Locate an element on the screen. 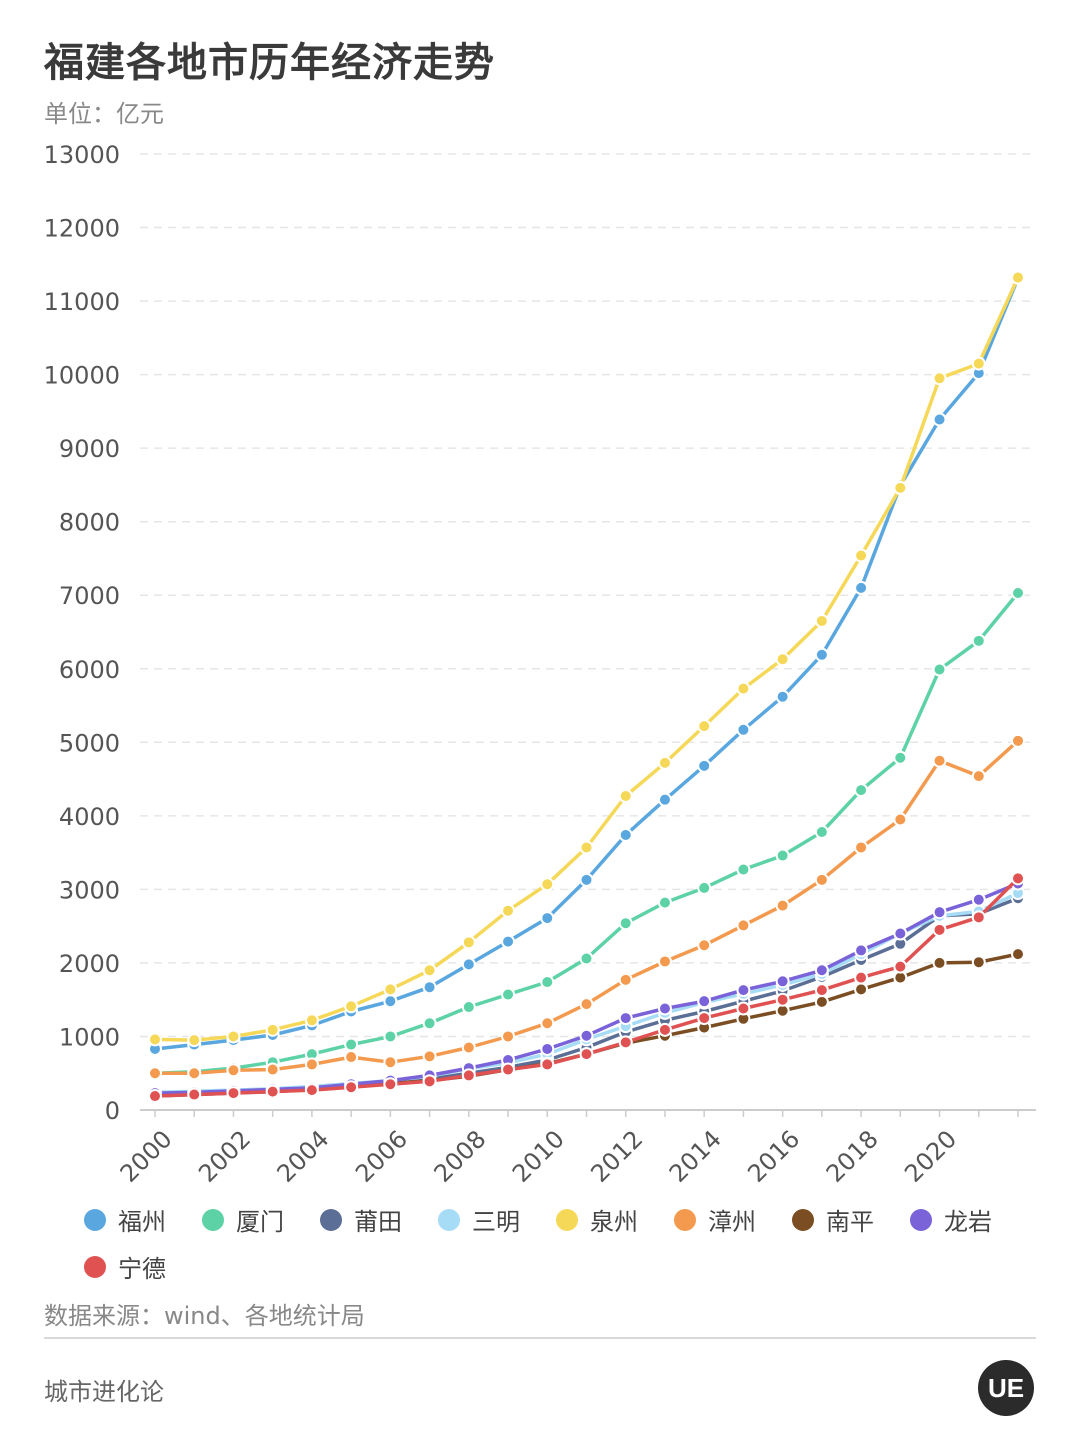 Image resolution: width=1080 pixels, height=1440 pixels. legend-item: 莆田 is located at coordinates (379, 1219).